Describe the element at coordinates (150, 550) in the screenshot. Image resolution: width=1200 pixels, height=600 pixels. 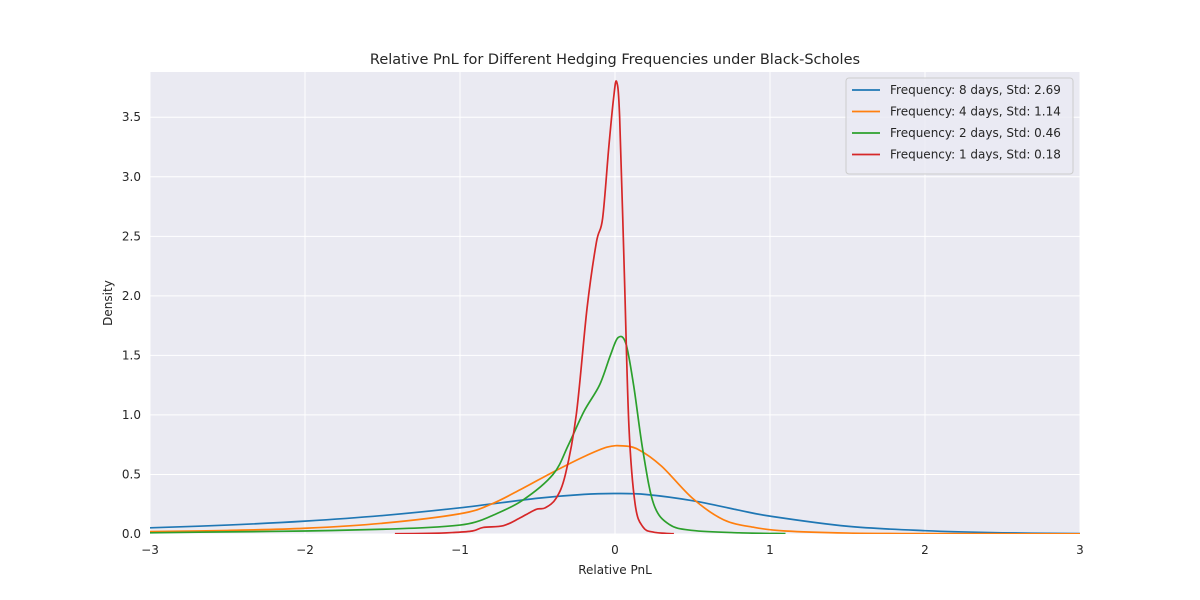
I see `x-tick-label: −3` at that location.